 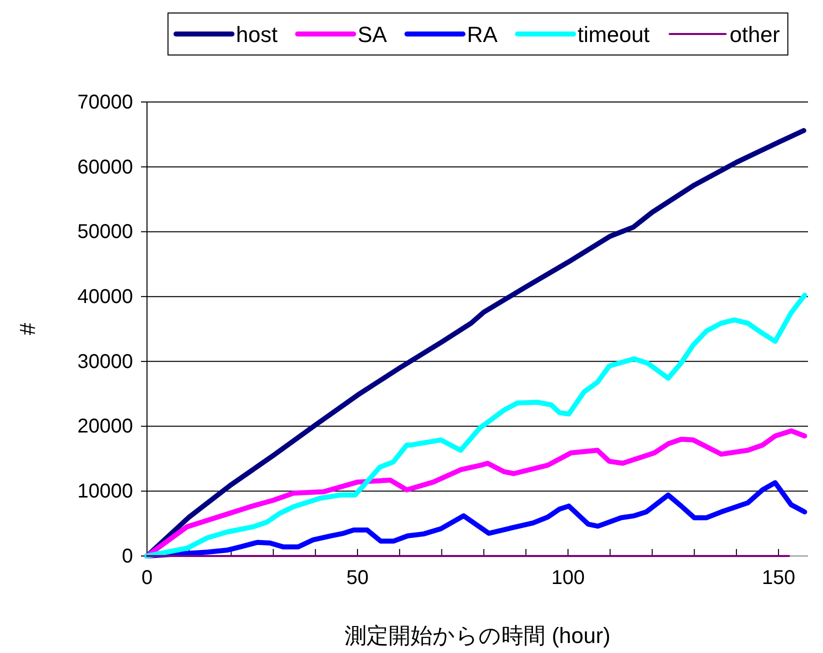 I want to click on legend-label: host, so click(x=257, y=34).